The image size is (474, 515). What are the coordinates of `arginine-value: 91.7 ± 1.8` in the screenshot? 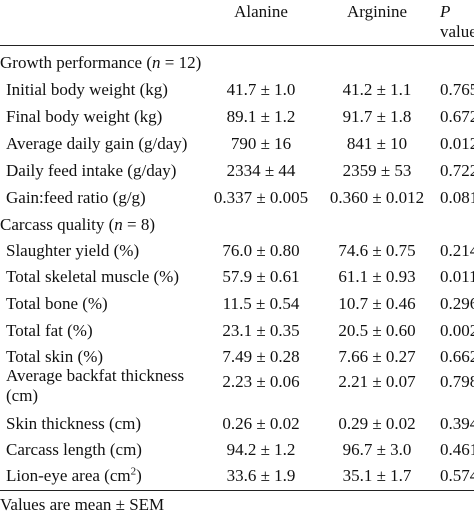 It's located at (377, 116).